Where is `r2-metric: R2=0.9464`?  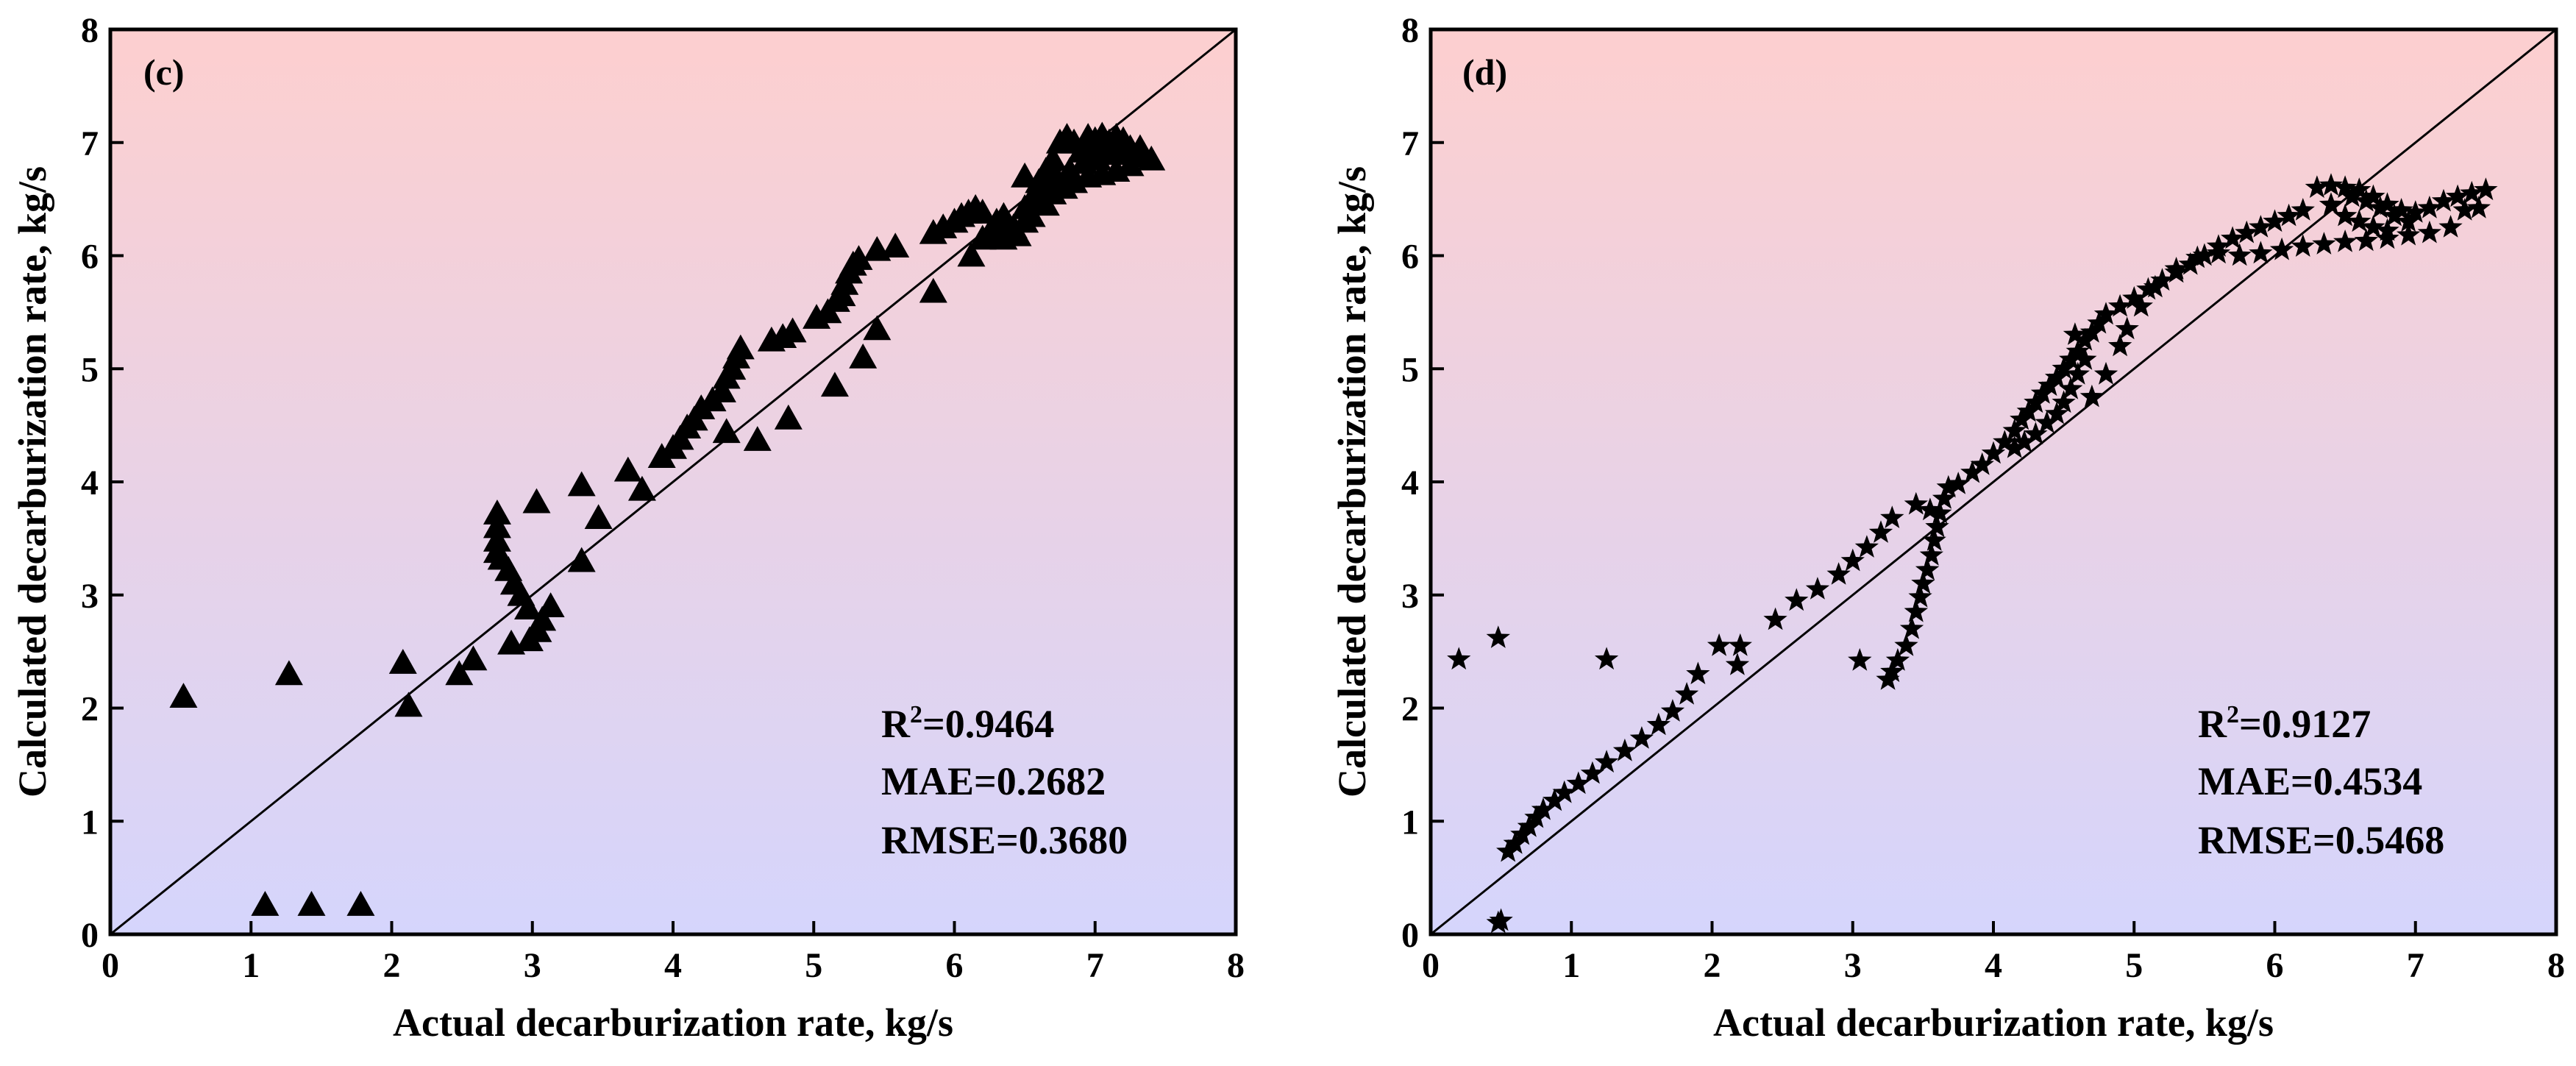 r2-metric: R2=0.9464 is located at coordinates (967, 723).